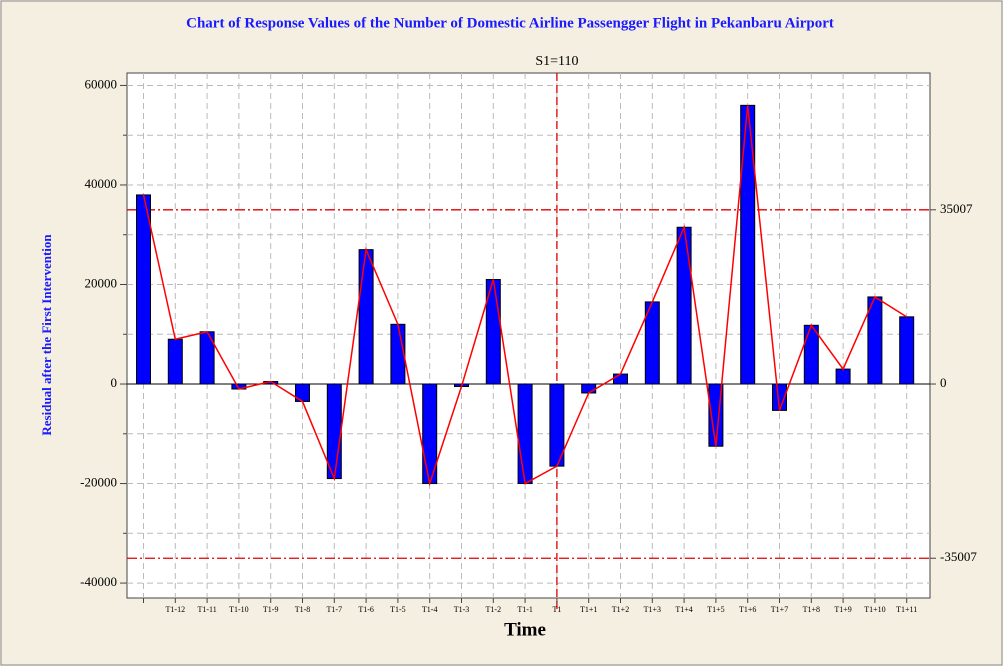 Image resolution: width=1003 pixels, height=666 pixels. What do you see at coordinates (652, 609) in the screenshot?
I see `x-tick-label: T1+3` at bounding box center [652, 609].